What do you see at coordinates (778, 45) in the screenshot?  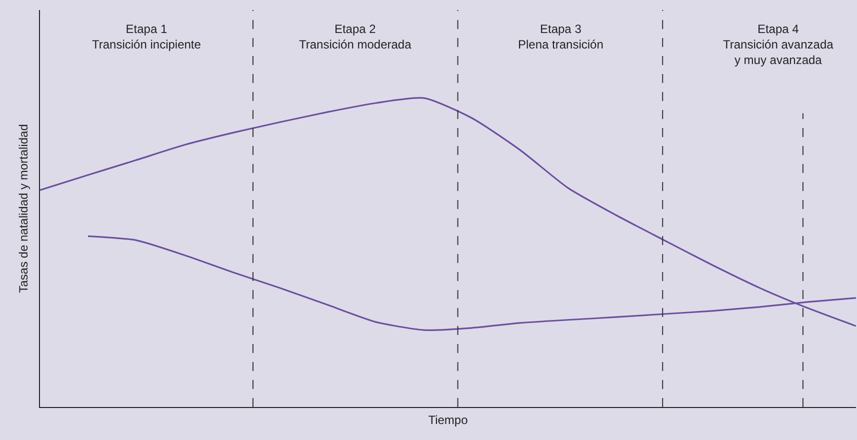 I see `text: Etapa 4 Transición avanzada y muy avanzada` at bounding box center [778, 45].